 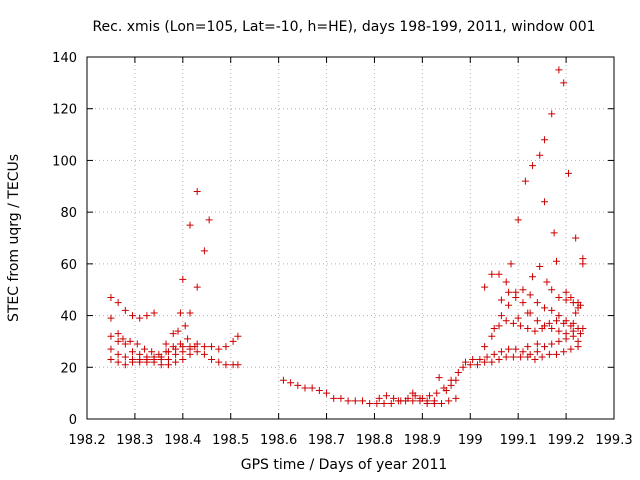 I want to click on y-tick-label: 80, so click(x=68, y=213).